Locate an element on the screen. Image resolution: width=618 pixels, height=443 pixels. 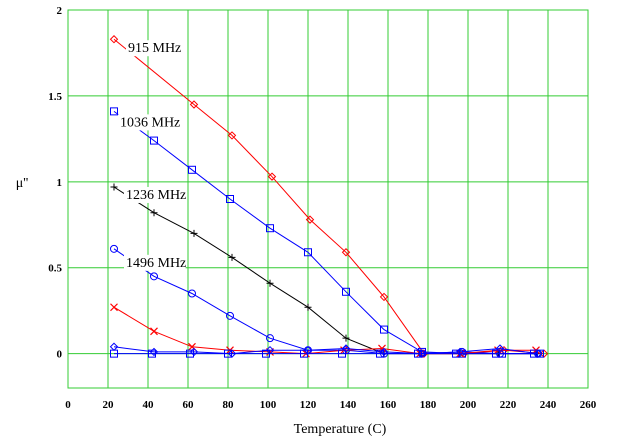
x-tick-label: 40 is located at coordinates (149, 405).